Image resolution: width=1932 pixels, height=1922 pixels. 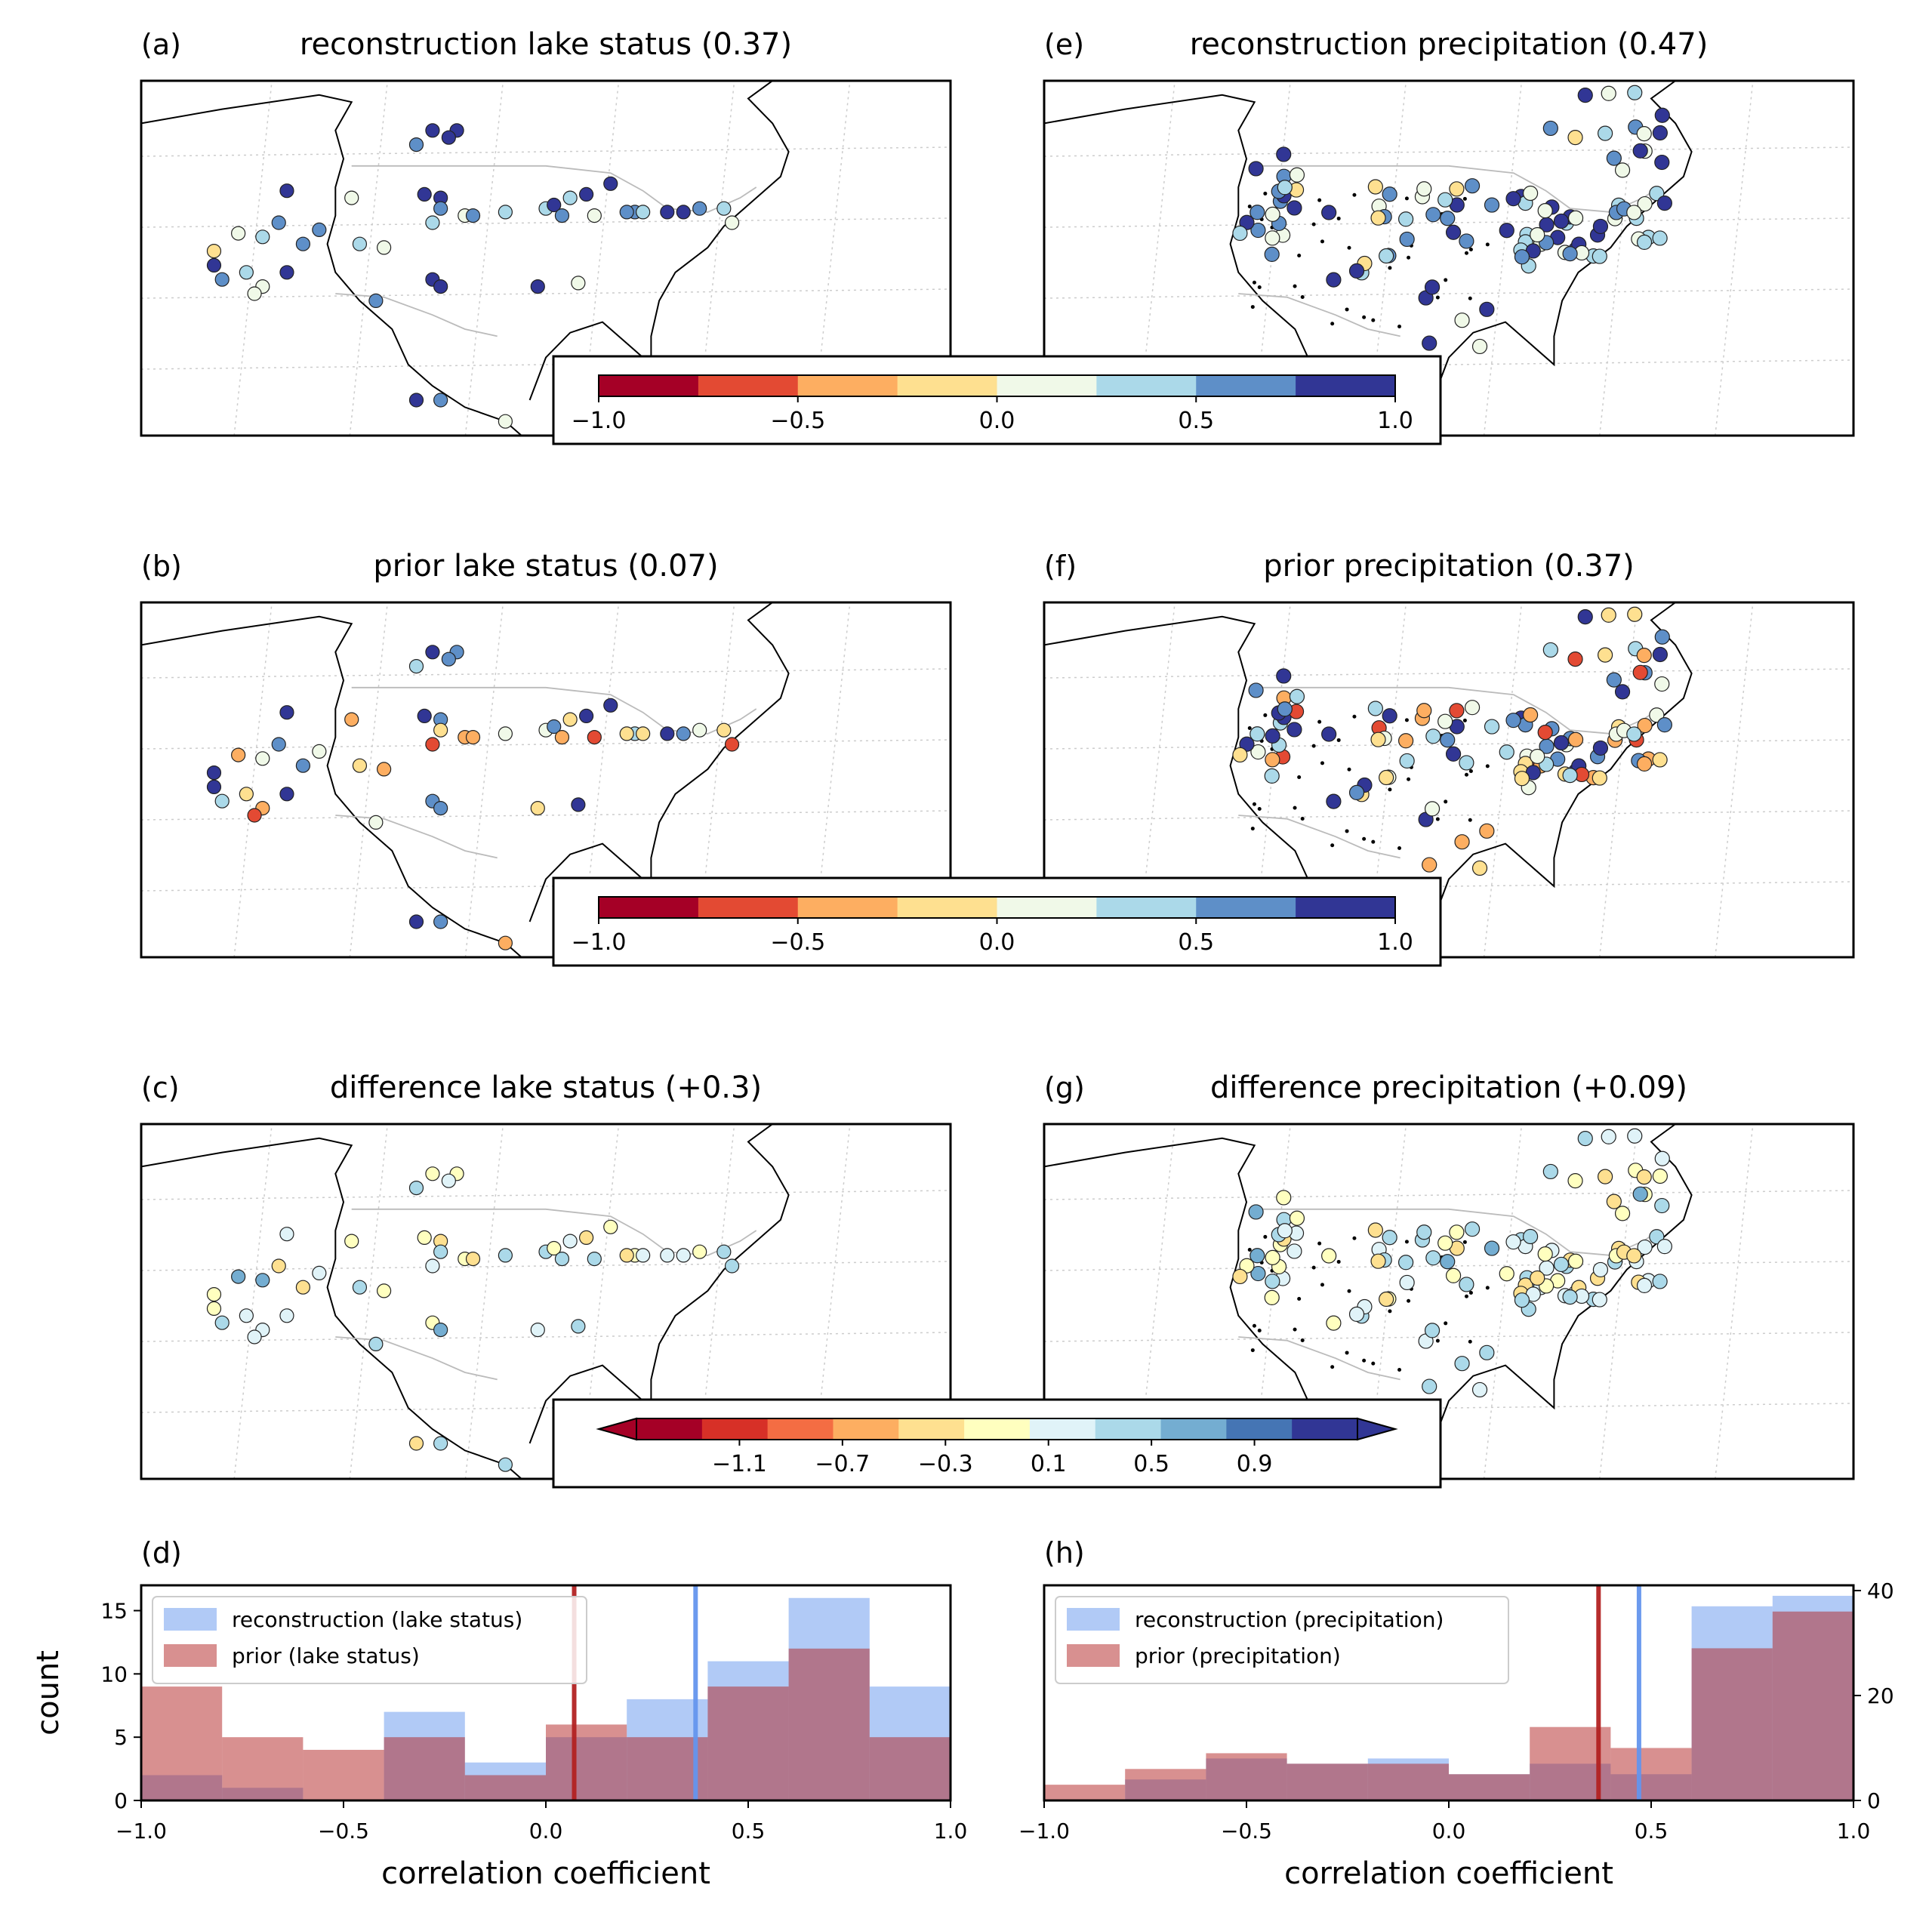 I want to click on colorbar-tick-label: 0.0, so click(x=997, y=942).